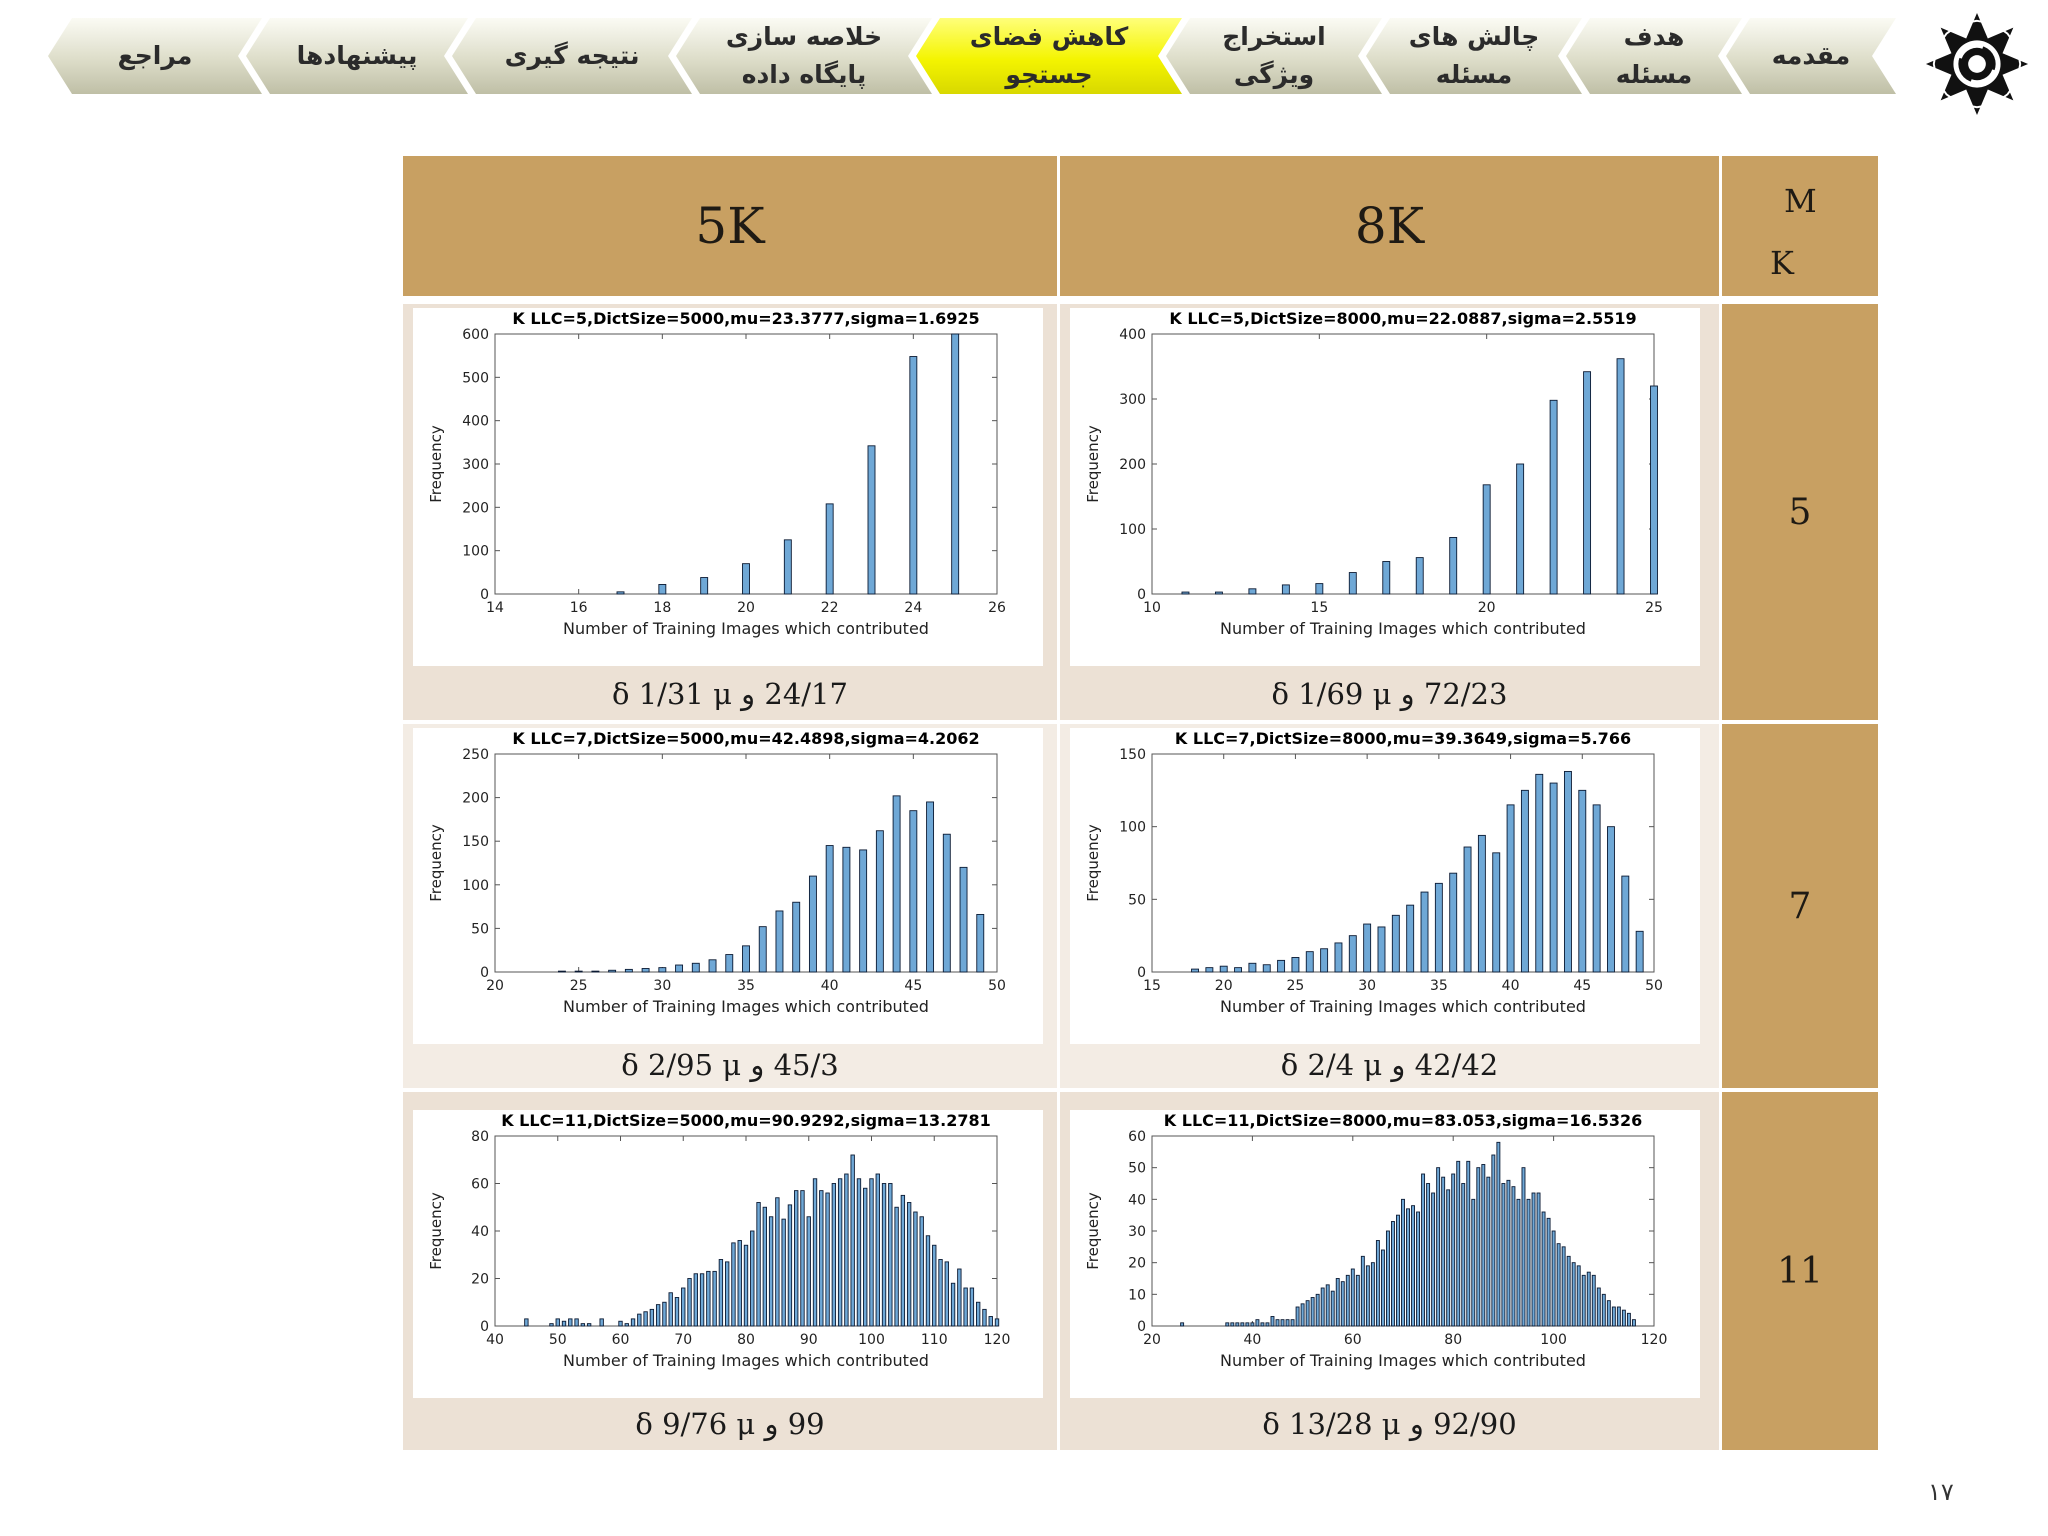 The image size is (2048, 1536). What do you see at coordinates (475, 886) in the screenshot?
I see `y-tick-label: 100` at bounding box center [475, 886].